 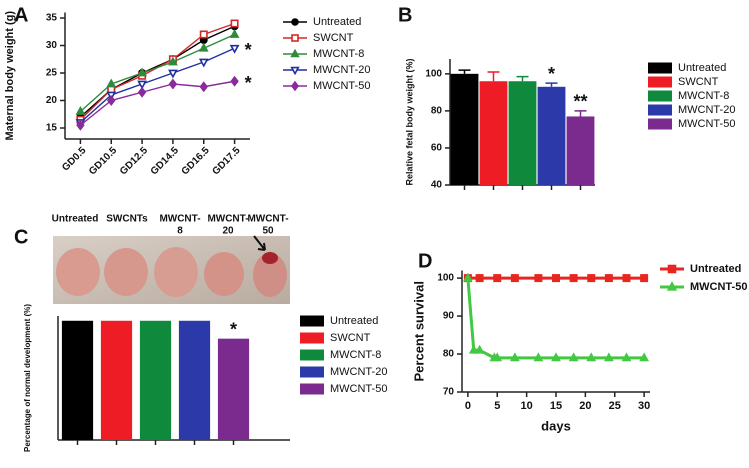 I want to click on x-axis-label: days, so click(x=556, y=425).